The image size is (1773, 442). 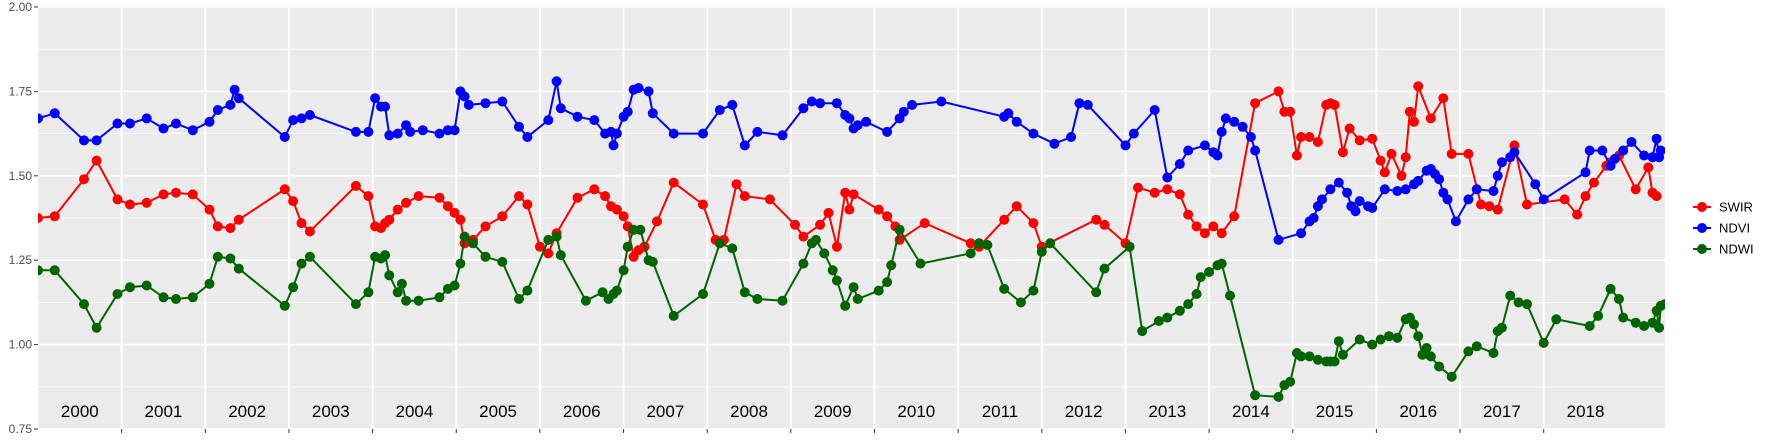 What do you see at coordinates (1702, 249) in the screenshot?
I see `legend-key-point` at bounding box center [1702, 249].